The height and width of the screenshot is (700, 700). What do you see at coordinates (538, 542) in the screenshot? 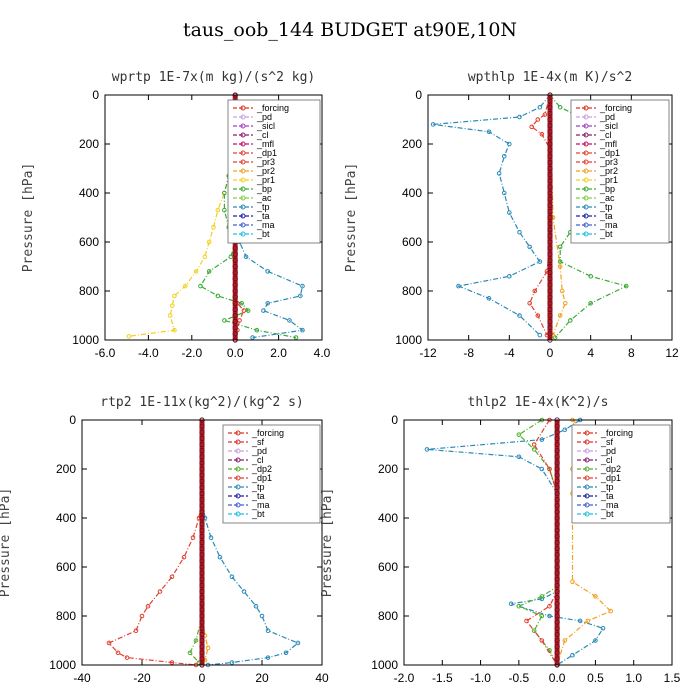
I see `plot-frame` at bounding box center [538, 542].